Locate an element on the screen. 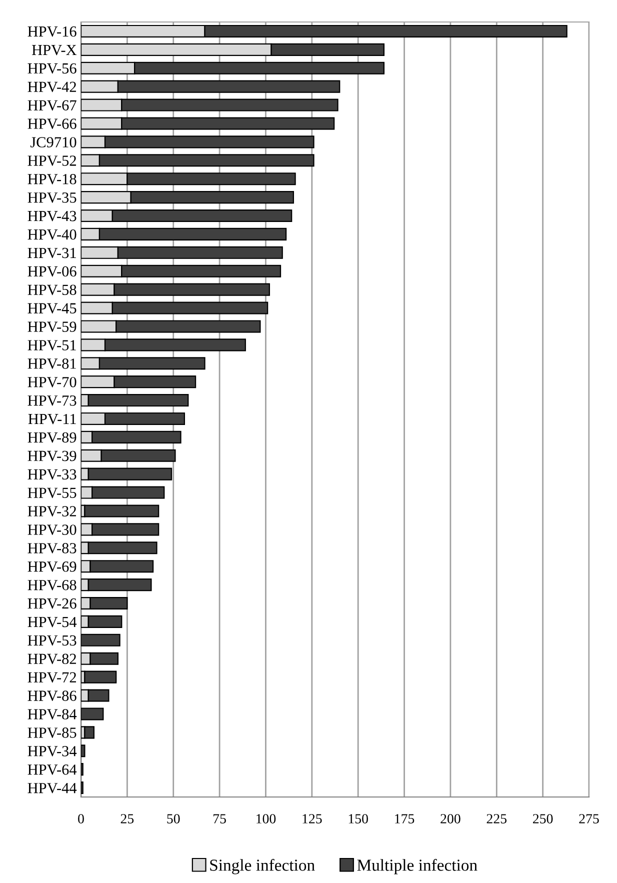 The image size is (617, 883). y-tick-label: HPV-86 is located at coordinates (52, 696).